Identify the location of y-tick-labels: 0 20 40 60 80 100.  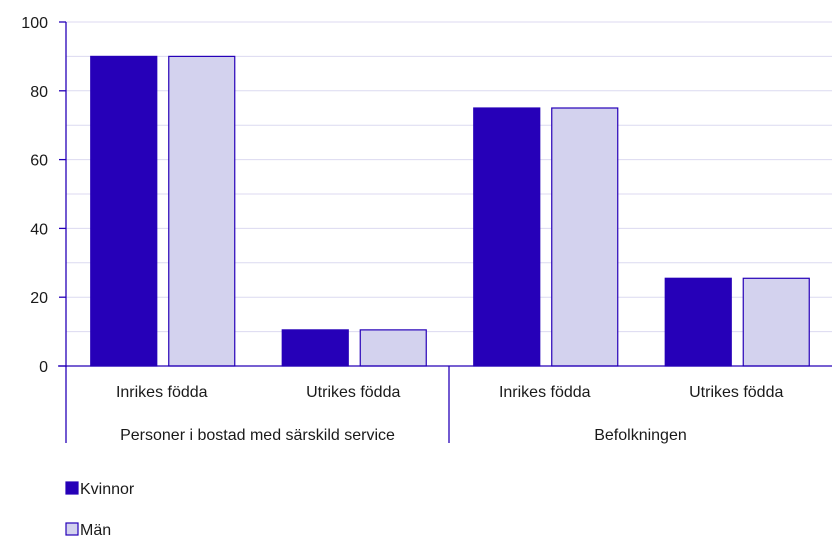
(34, 195).